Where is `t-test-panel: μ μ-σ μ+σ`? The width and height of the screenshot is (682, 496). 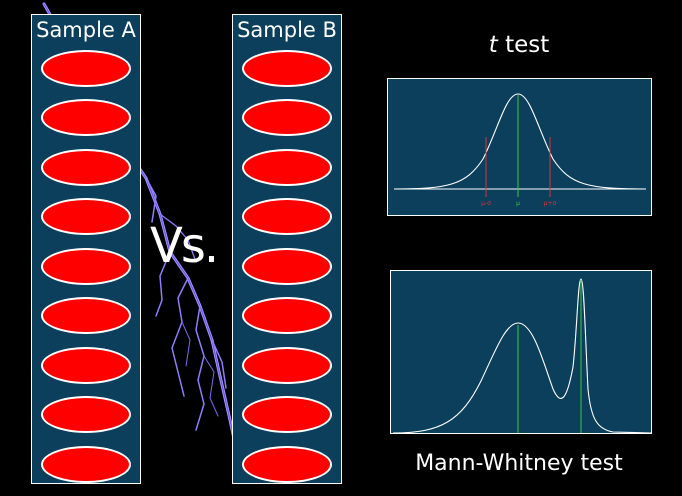
t-test-panel: μ μ-σ μ+σ is located at coordinates (519, 147).